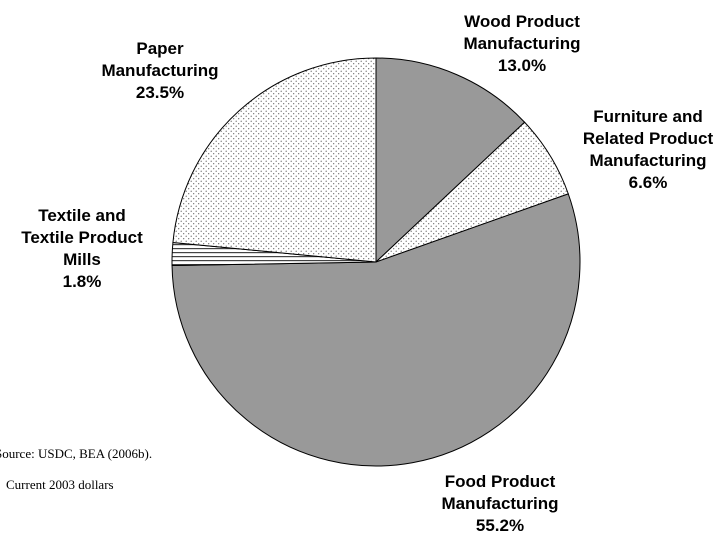 This screenshot has width=728, height=537. Describe the element at coordinates (159, 70) in the screenshot. I see `slice-label-5: Paper Manufacturing 23.5%` at that location.